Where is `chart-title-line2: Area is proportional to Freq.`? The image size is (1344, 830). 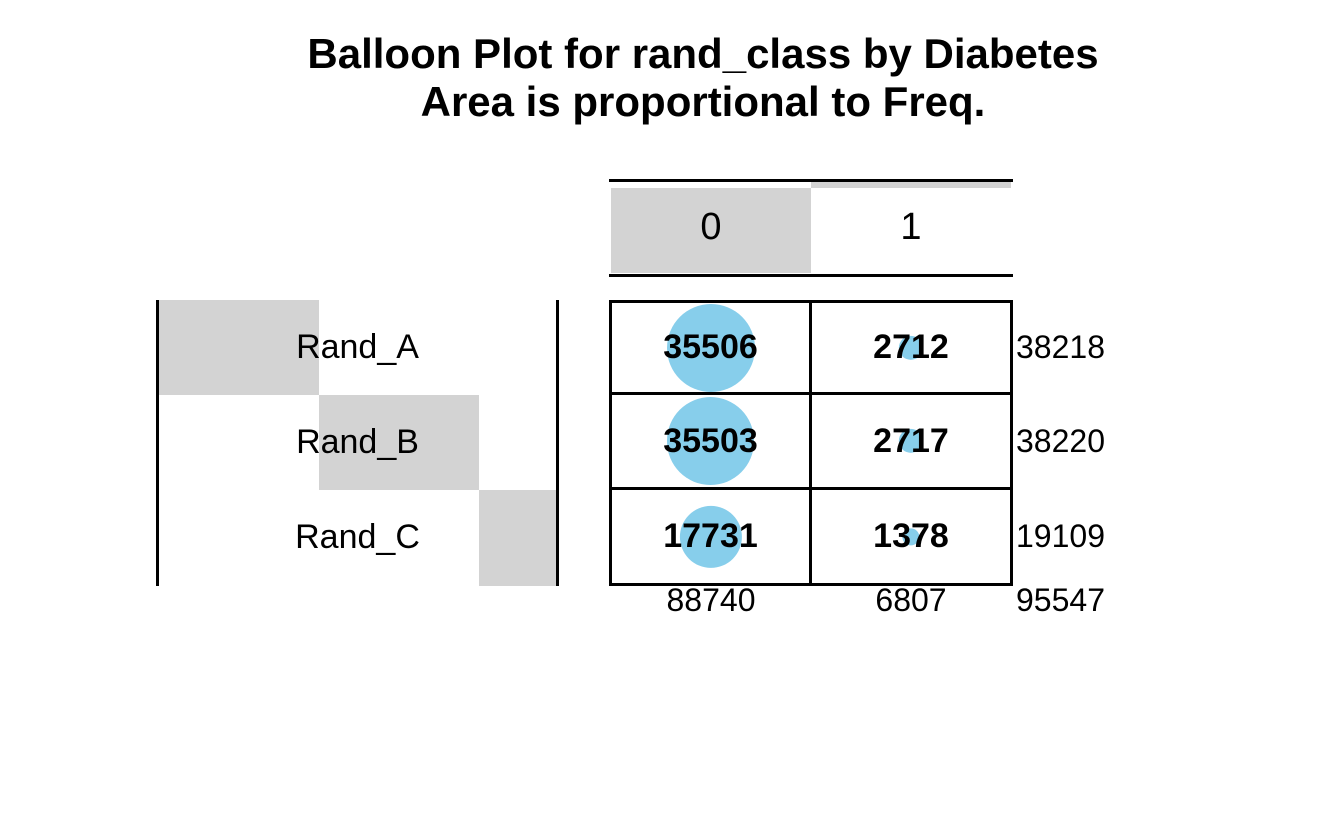 chart-title-line2: Area is proportional to Freq. is located at coordinates (703, 101).